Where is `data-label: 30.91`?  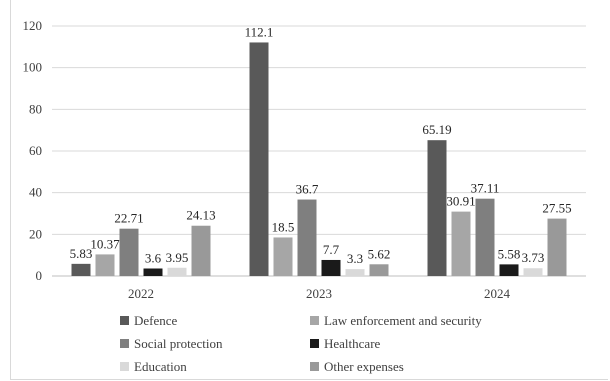 data-label: 30.91 is located at coordinates (460, 201).